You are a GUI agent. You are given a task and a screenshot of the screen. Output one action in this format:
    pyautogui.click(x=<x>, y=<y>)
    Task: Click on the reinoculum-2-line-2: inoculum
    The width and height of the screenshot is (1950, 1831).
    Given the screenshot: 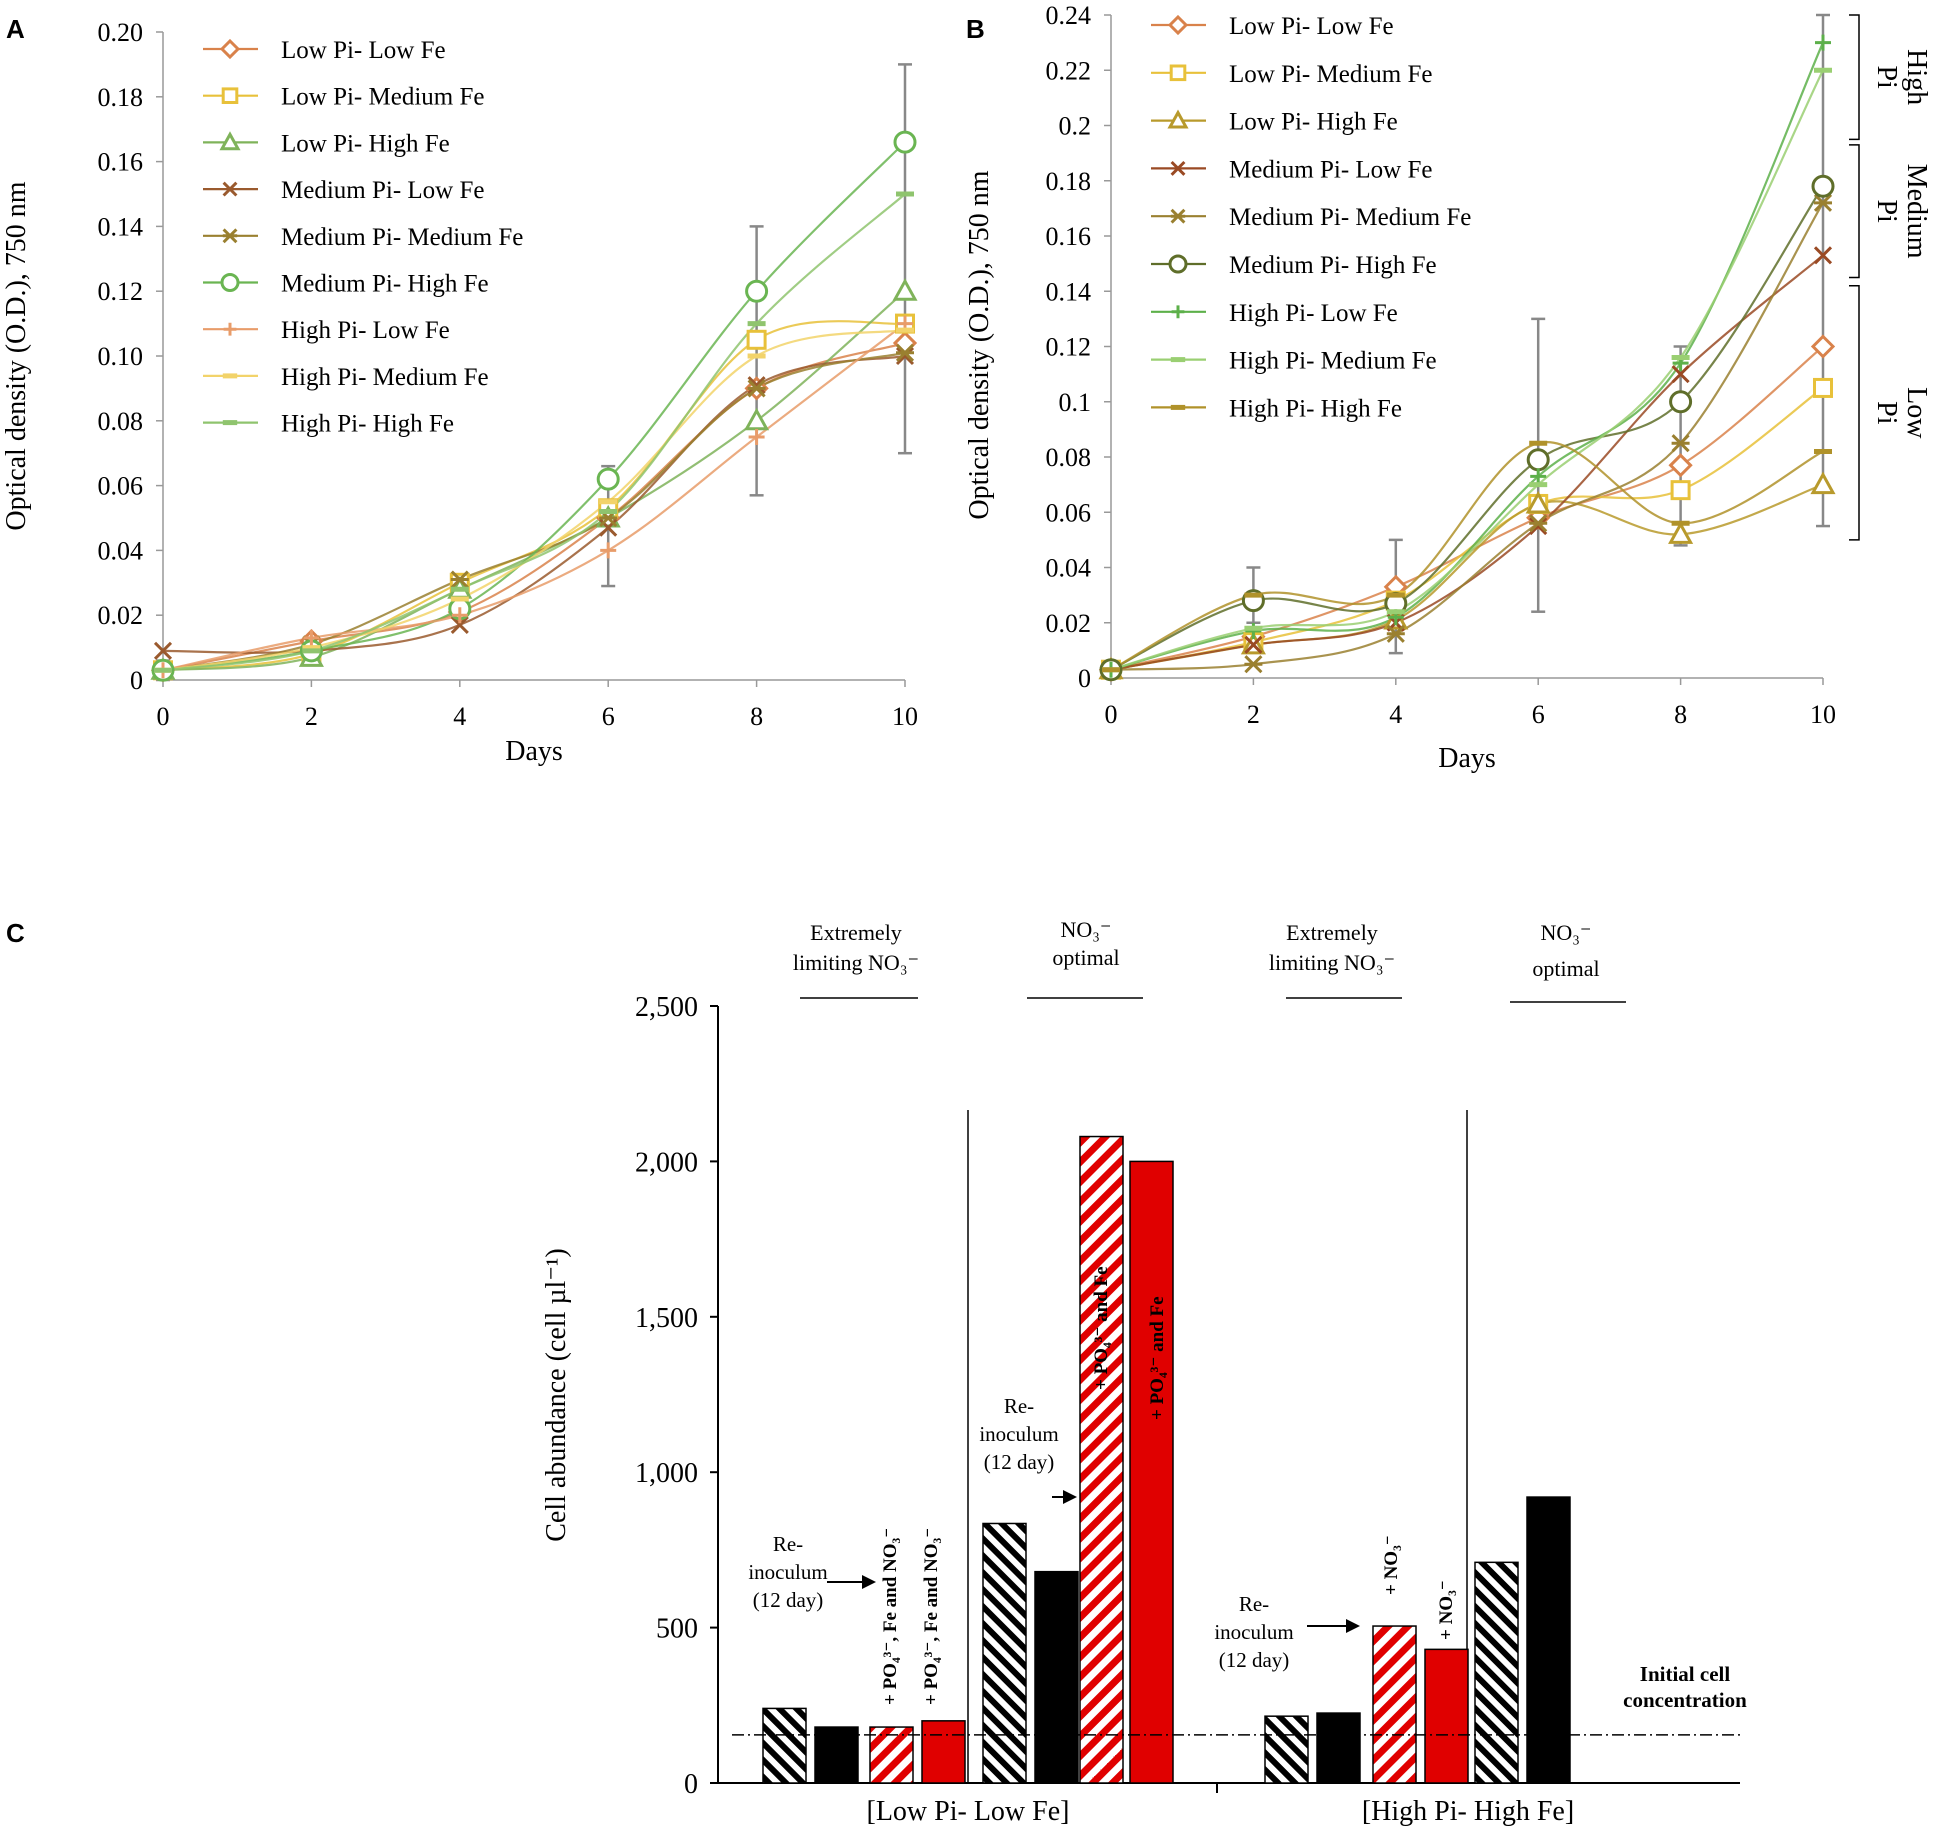 What is the action you would take?
    pyautogui.click(x=1018, y=1434)
    